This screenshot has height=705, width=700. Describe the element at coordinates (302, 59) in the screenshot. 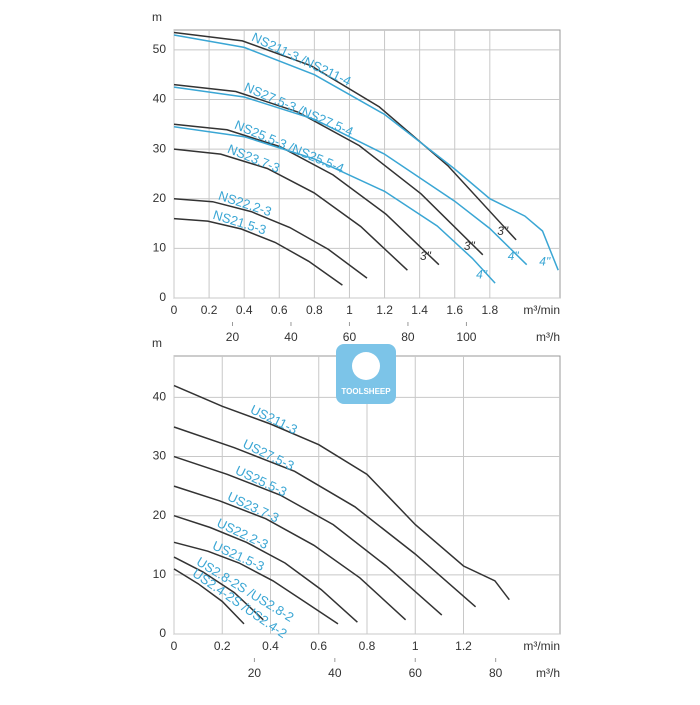

I see `curve-label: NS211-3 /NS211-4` at that location.